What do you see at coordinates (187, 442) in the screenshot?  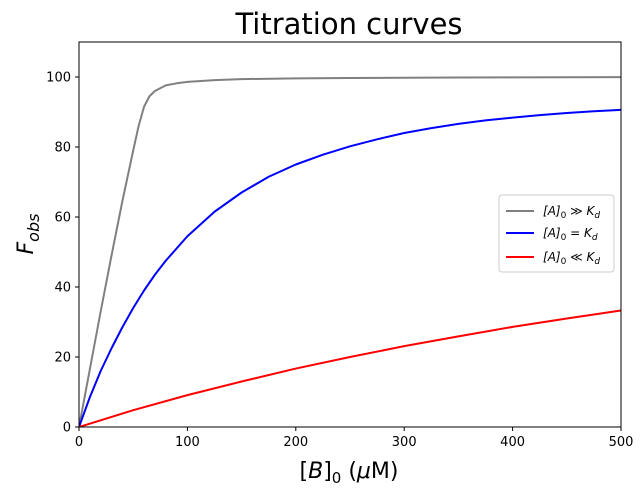 I see `x-tick-label: 100` at bounding box center [187, 442].